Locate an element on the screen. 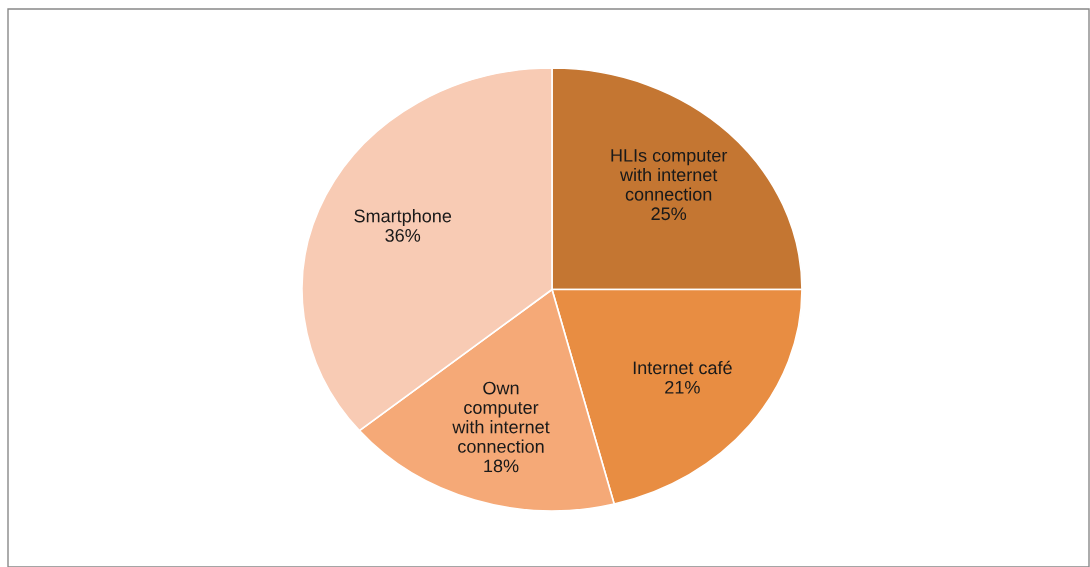  data-label: 18% is located at coordinates (501, 466).